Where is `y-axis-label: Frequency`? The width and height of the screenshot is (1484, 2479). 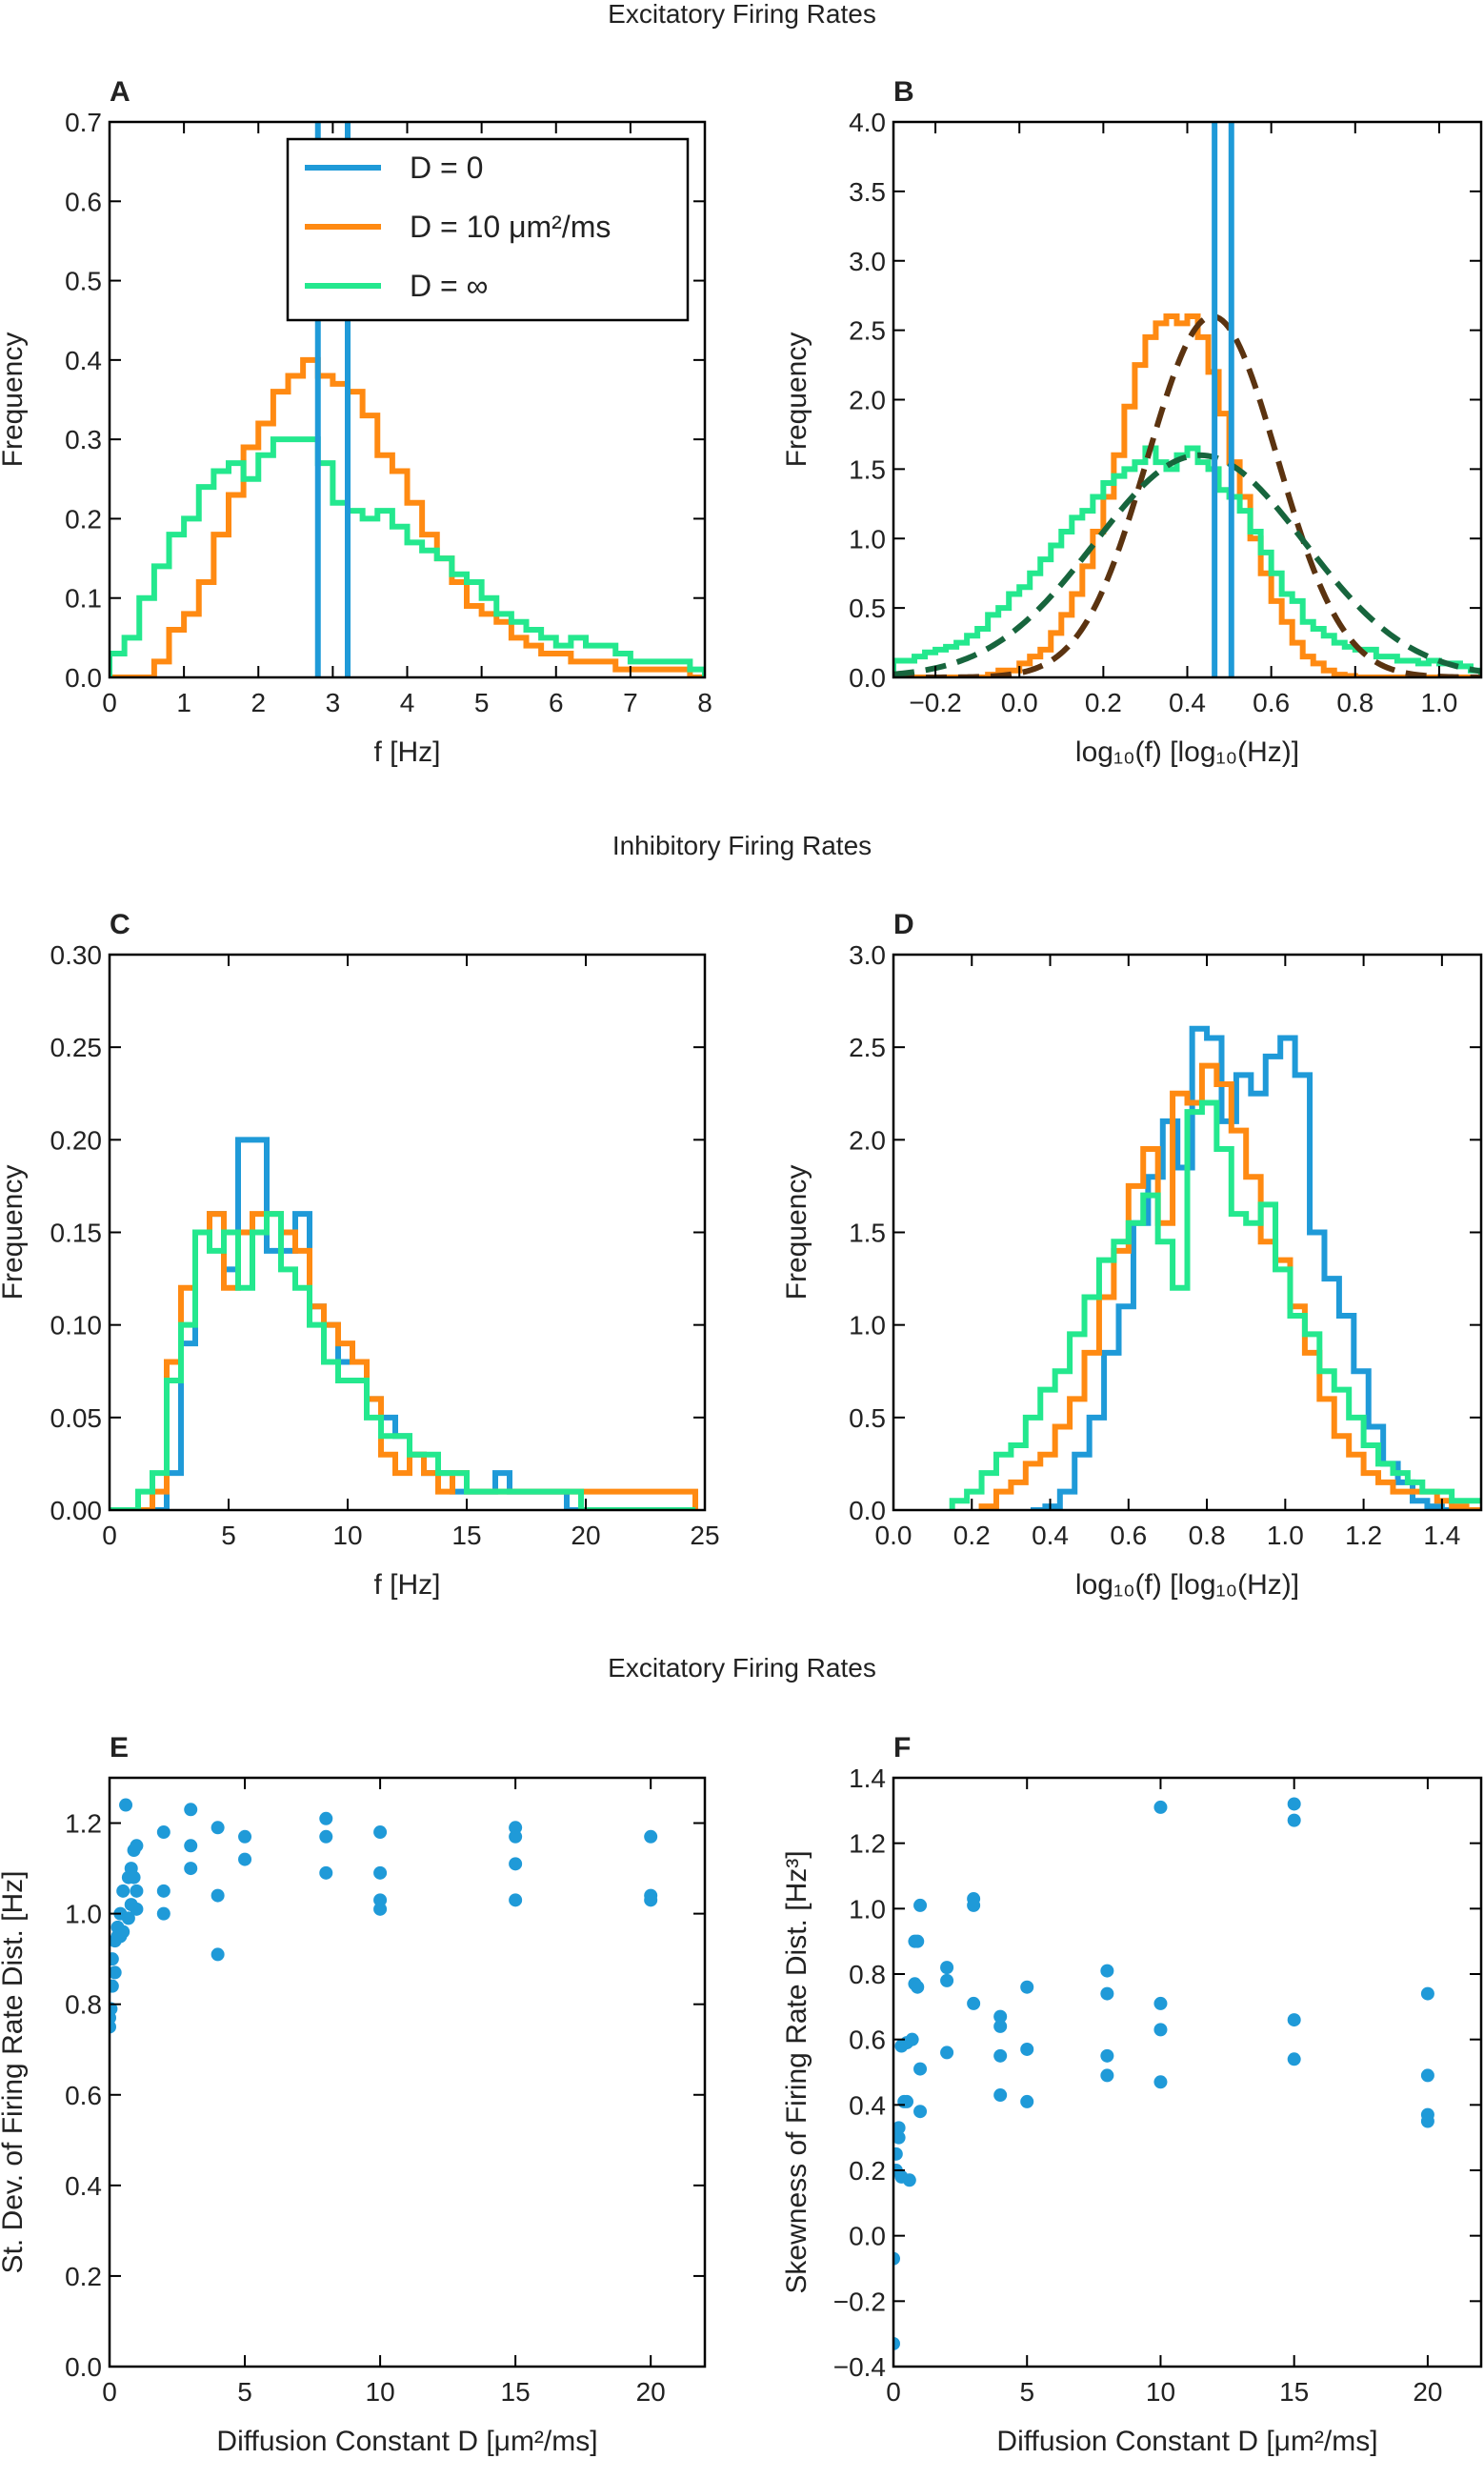 y-axis-label: Frequency is located at coordinates (796, 400).